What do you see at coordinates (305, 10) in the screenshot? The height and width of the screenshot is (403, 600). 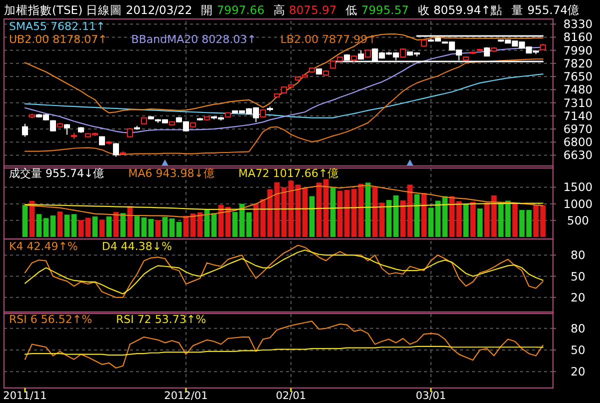 I see `annotation: 高 8075.97` at bounding box center [305, 10].